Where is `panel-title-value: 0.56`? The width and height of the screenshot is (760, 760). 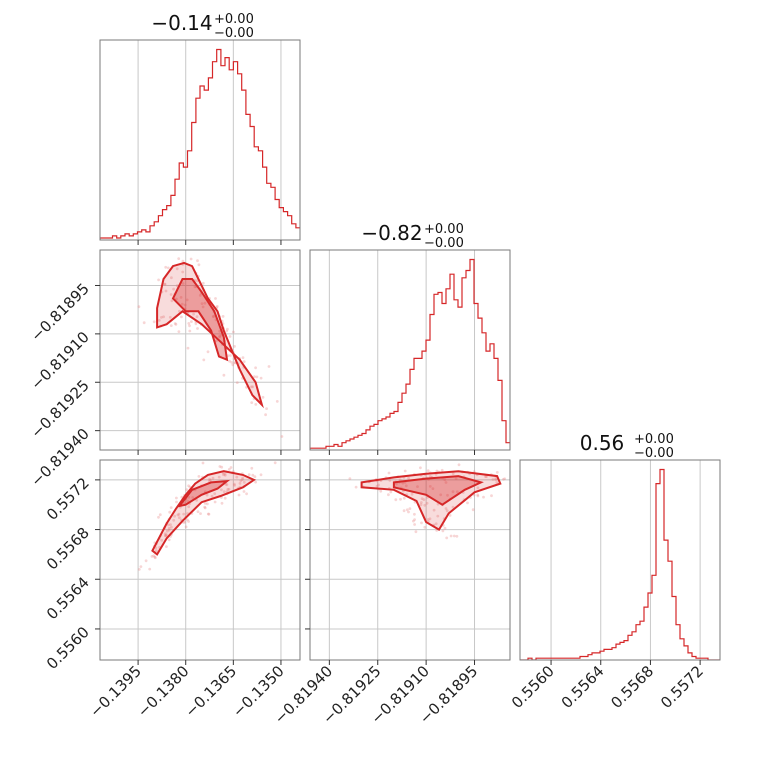
panel-title-value: 0.56 is located at coordinates (602, 443).